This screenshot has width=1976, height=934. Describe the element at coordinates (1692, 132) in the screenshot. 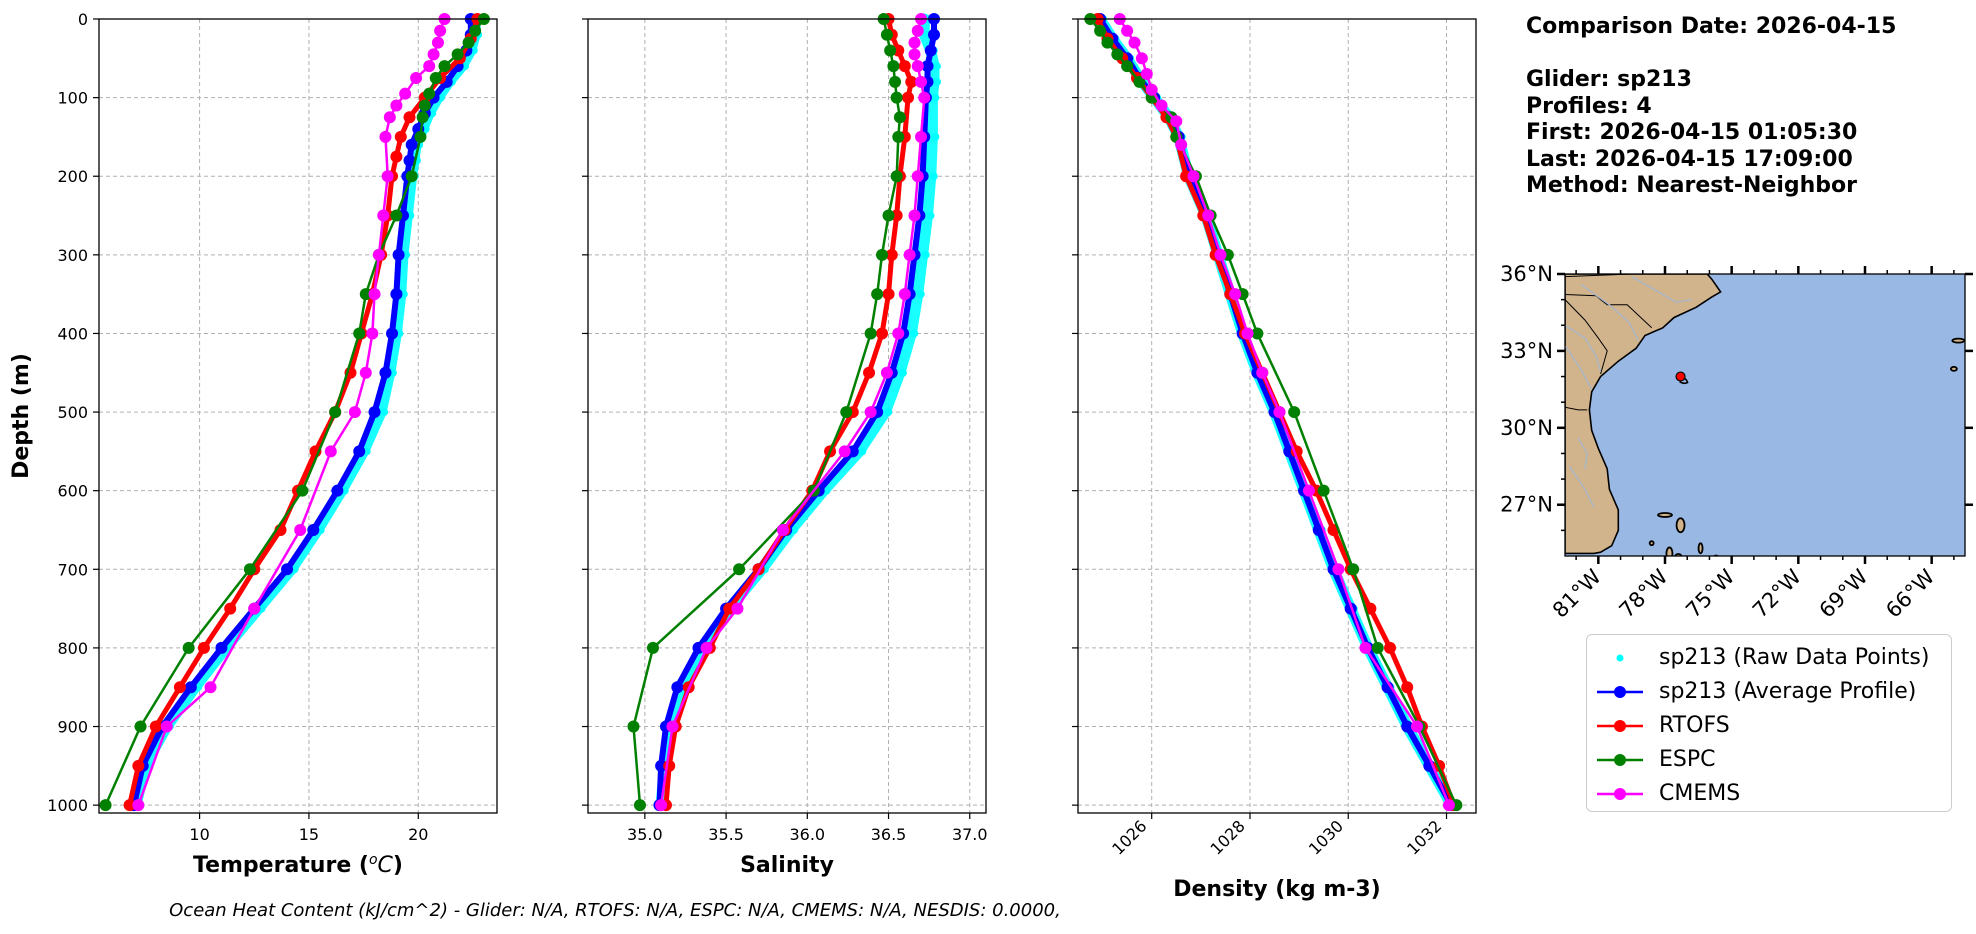

I see `first-profile-time: First: 2026-04-15 01:05:30` at that location.